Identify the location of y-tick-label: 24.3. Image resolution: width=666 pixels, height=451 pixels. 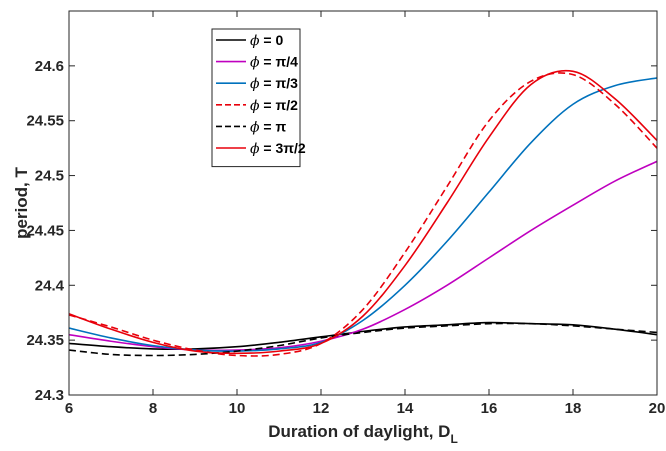
(49, 395).